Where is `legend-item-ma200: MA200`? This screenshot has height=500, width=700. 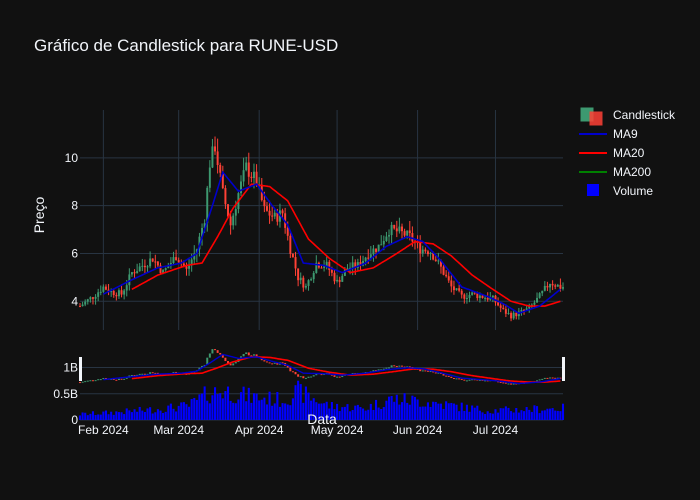
legend-item-ma200: MA200 is located at coordinates (615, 172).